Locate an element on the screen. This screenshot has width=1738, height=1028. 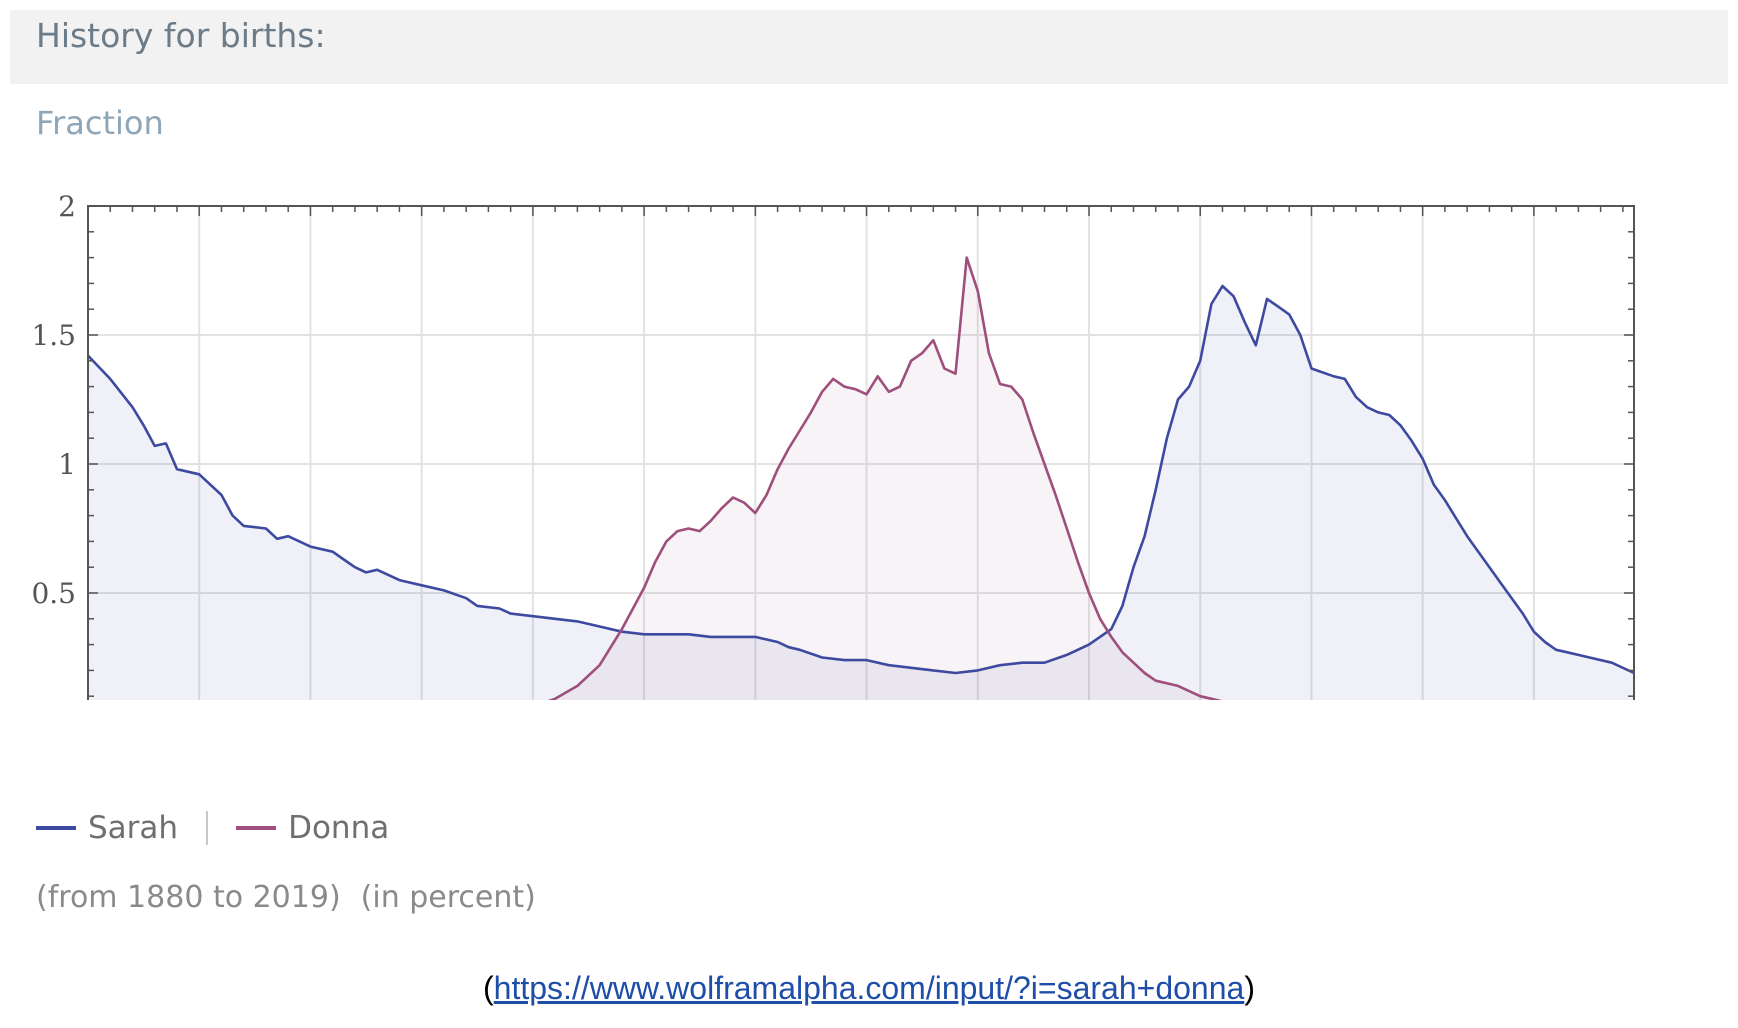
legend-label-donna: Donna is located at coordinates (339, 828).